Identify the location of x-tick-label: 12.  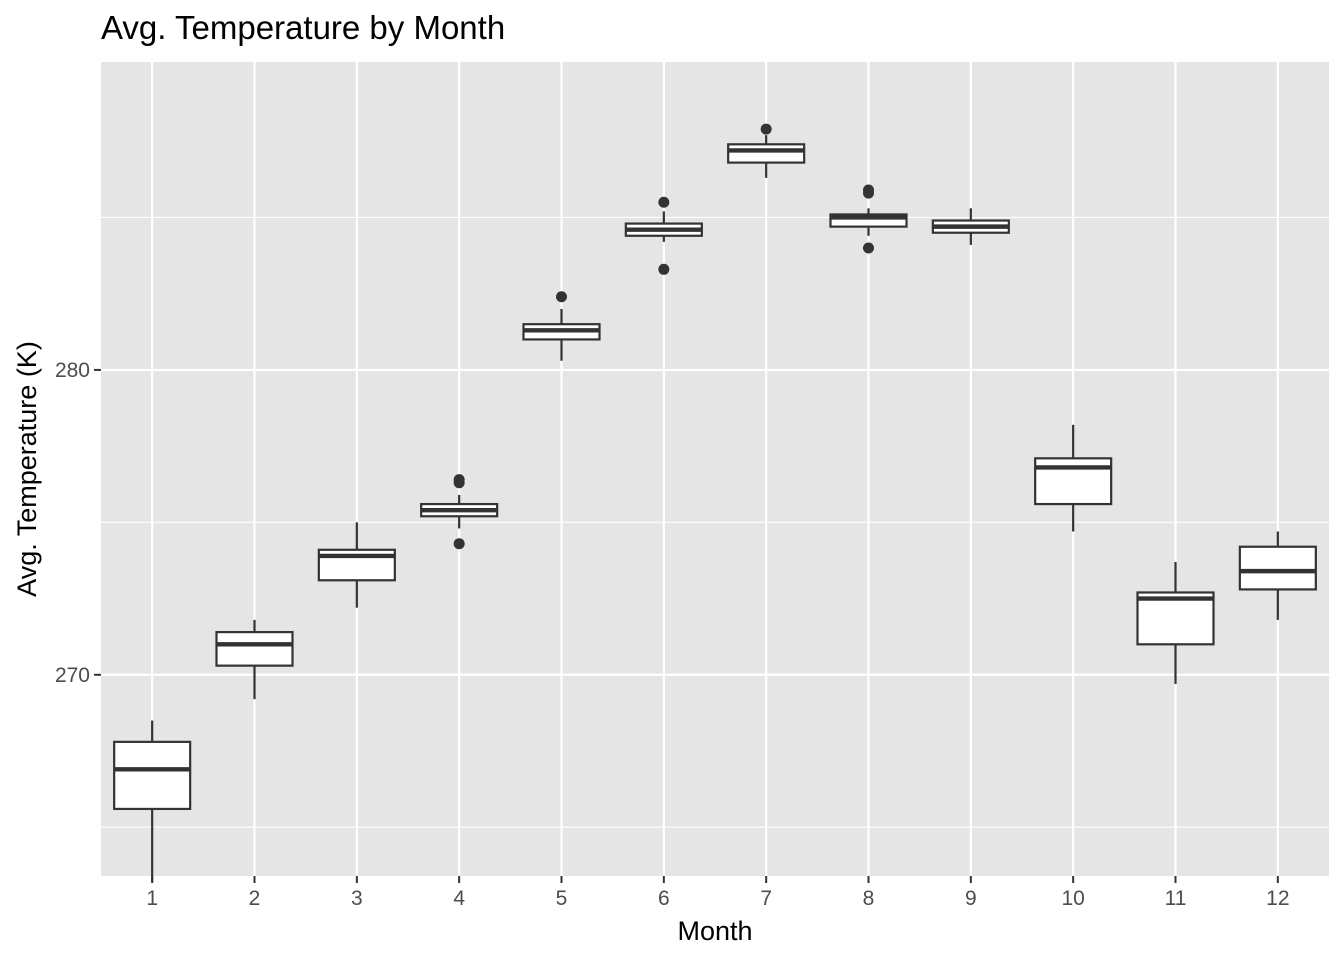
(1277, 898).